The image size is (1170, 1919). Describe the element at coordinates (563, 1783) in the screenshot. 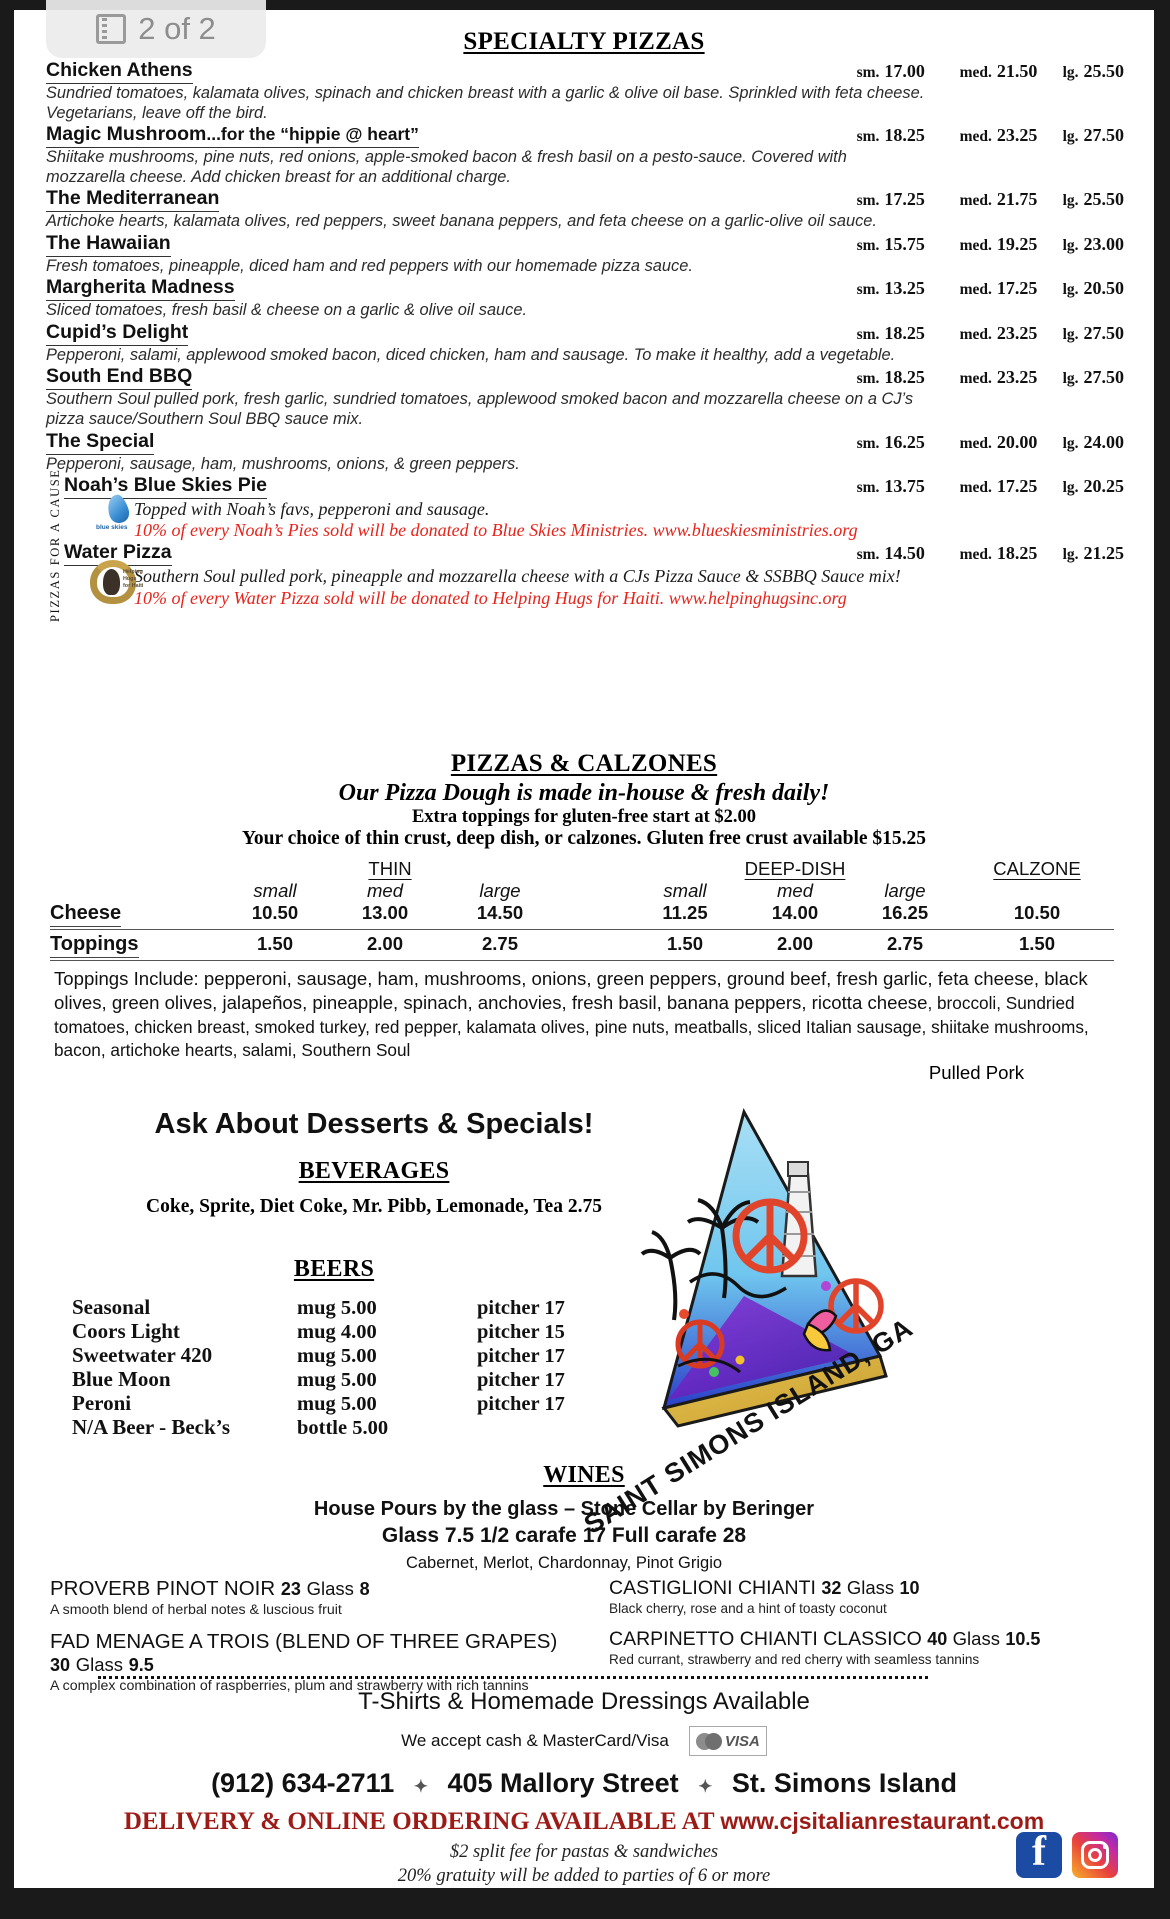

I see `street-address: 405 Mallory Street` at that location.